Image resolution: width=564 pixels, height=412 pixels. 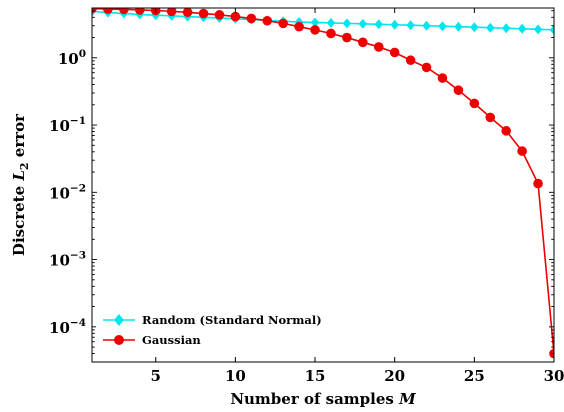 I want to click on x-axis-label: Number of samples M, so click(x=323, y=399).